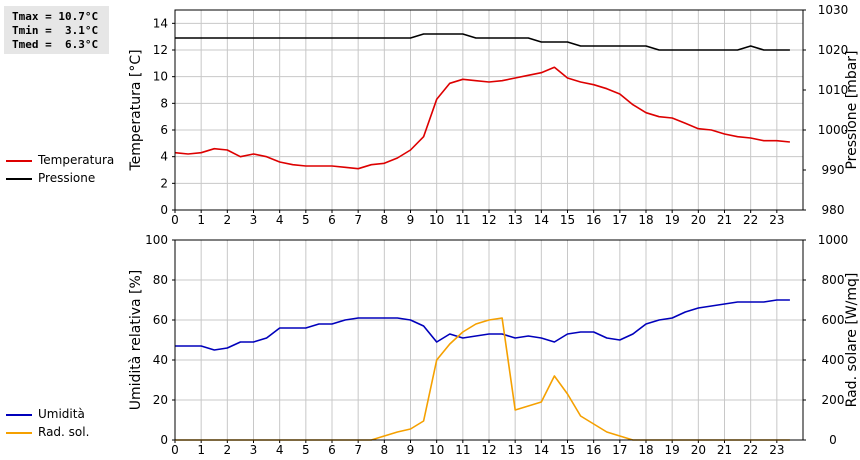 Image resolution: width=860 pixels, height=460 pixels. What do you see at coordinates (833, 10) in the screenshot?
I see `y2-tick-label: 1030` at bounding box center [833, 10].